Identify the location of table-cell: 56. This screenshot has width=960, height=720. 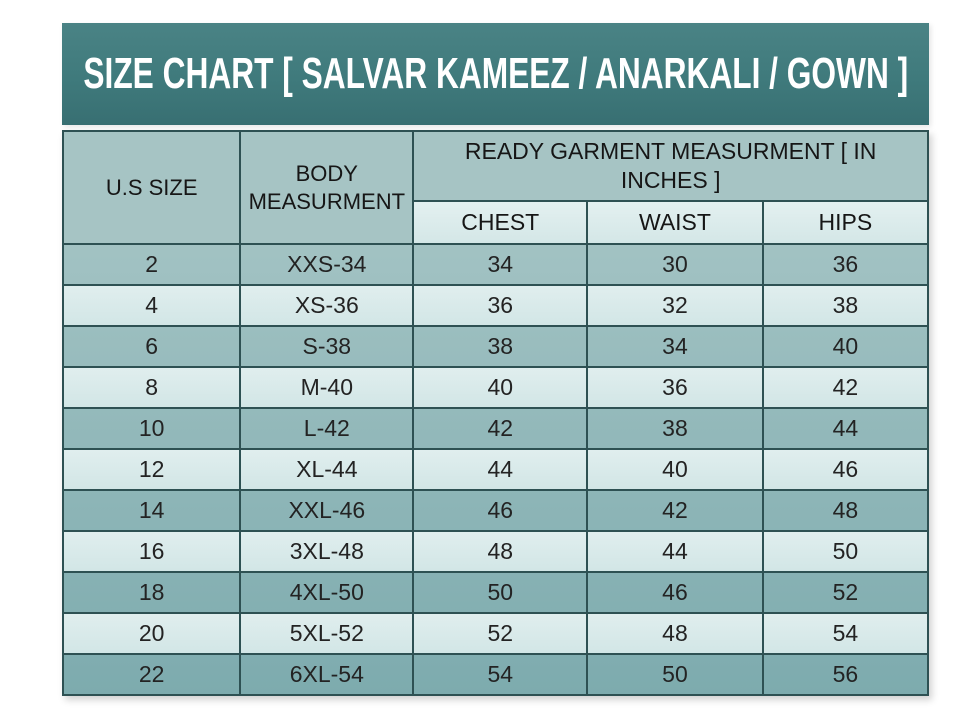
(845, 674).